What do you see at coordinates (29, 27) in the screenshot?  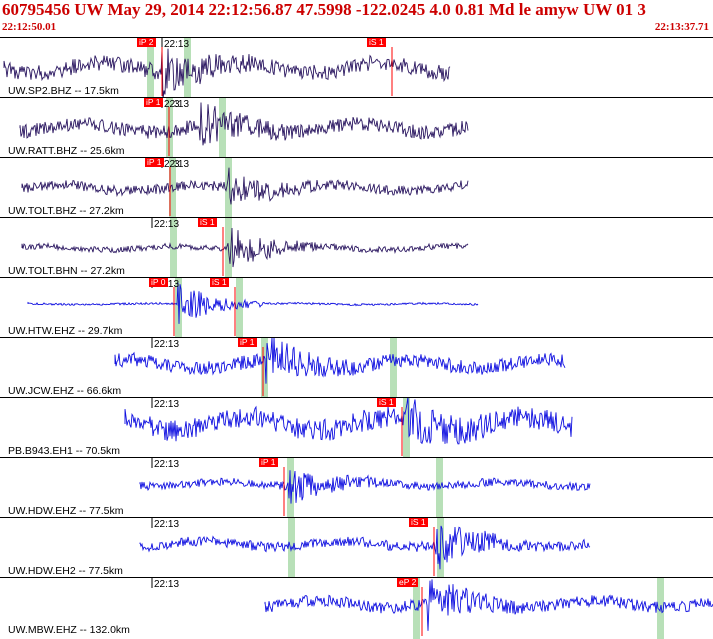 I see `time-start: 22:12:50.01` at bounding box center [29, 27].